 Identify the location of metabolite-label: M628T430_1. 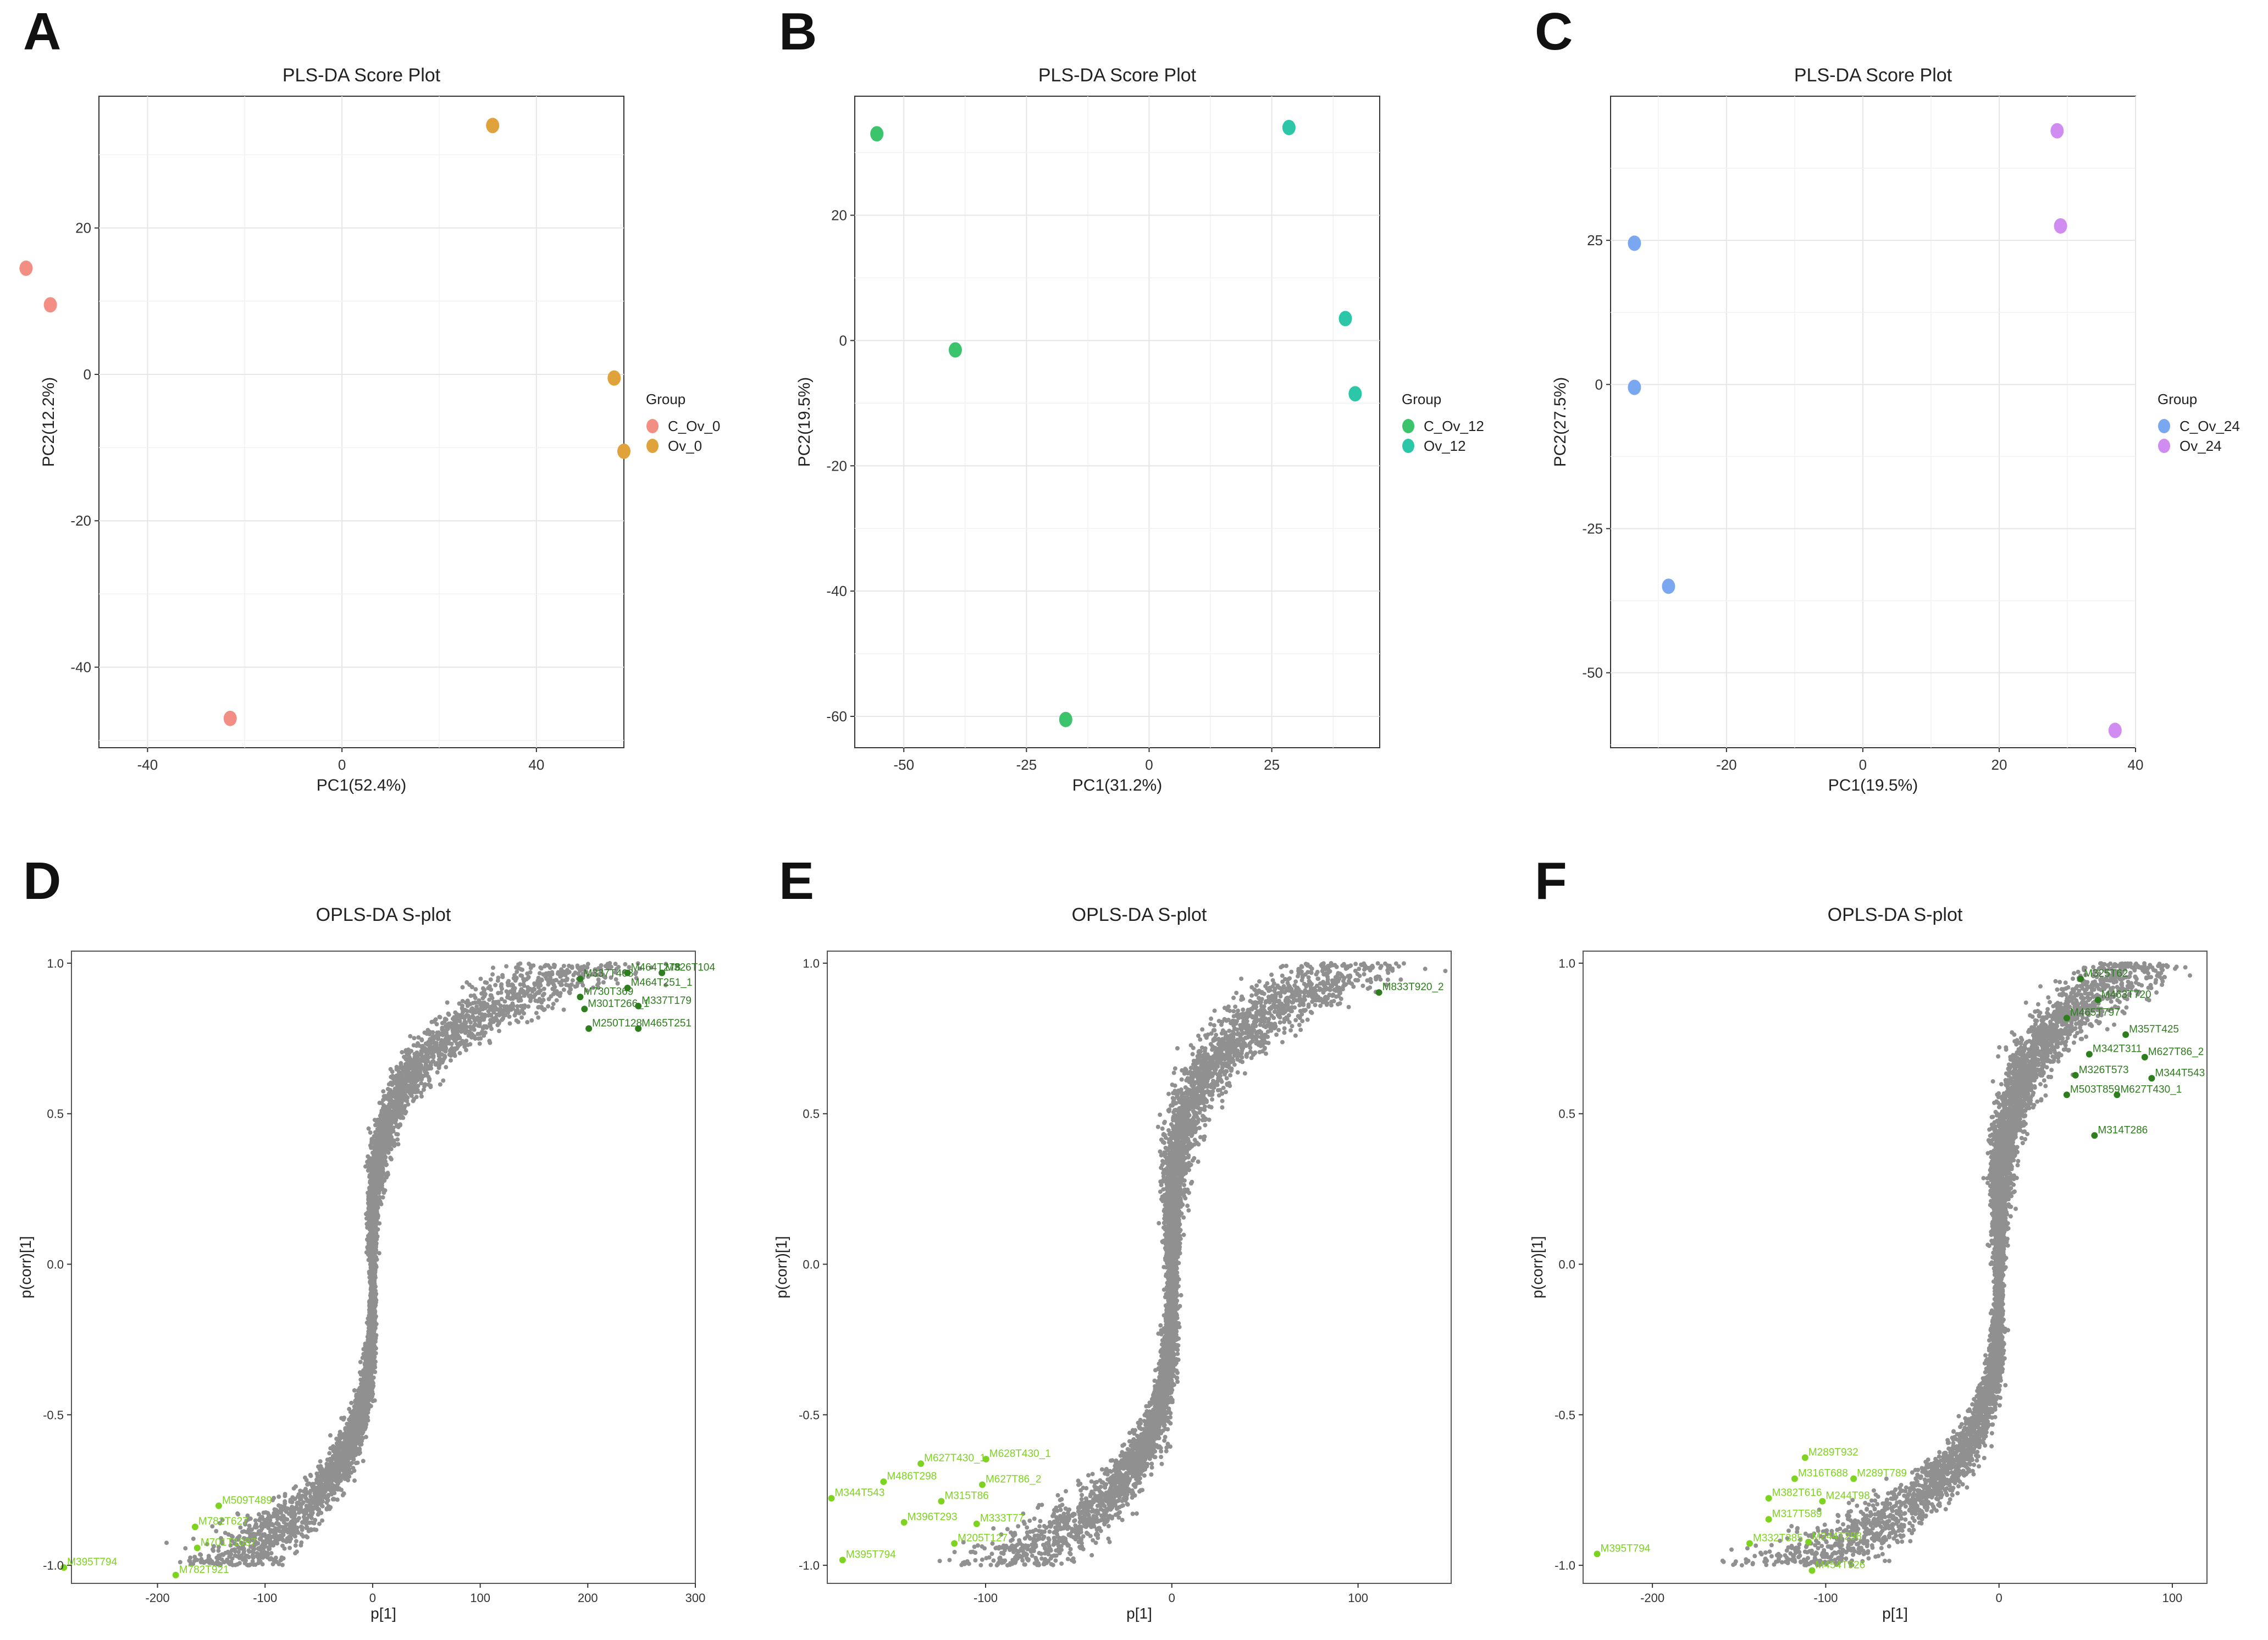
(1020, 1454).